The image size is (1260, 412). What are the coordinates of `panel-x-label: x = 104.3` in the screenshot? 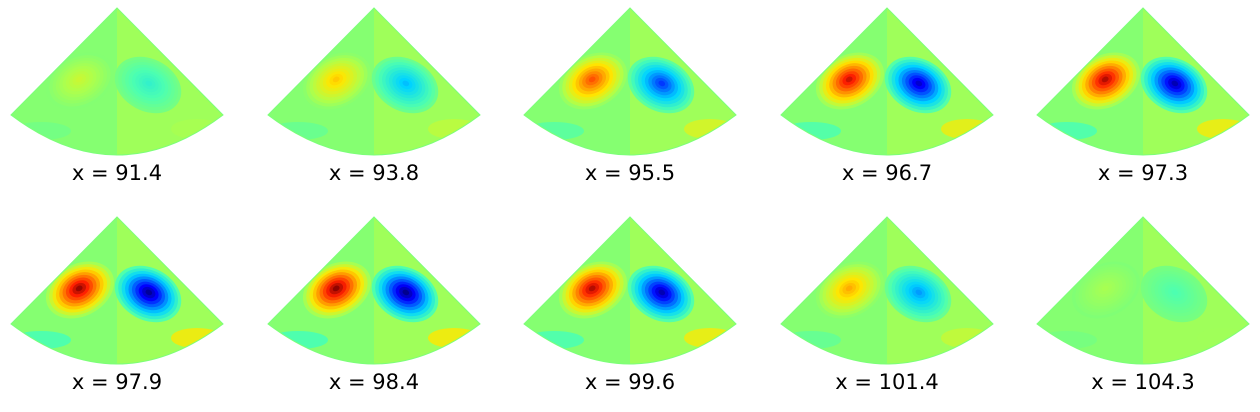 It's located at (1143, 382).